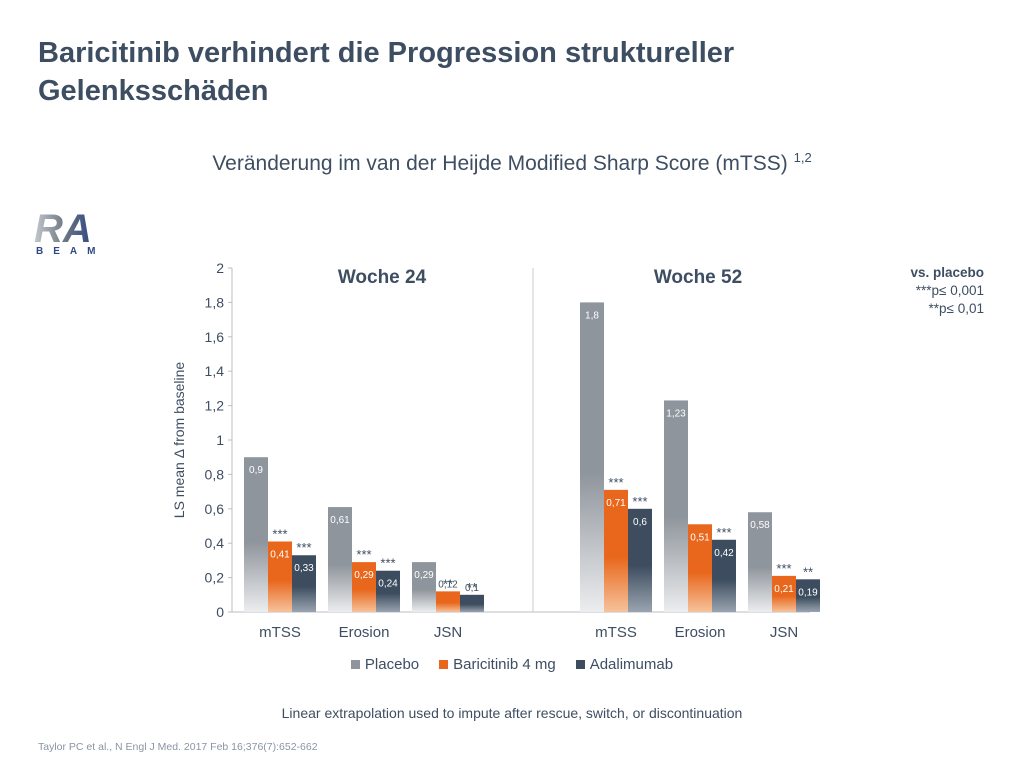 The width and height of the screenshot is (1024, 768). Describe the element at coordinates (760, 525) in the screenshot. I see `bar-value-label: 0,58` at that location.